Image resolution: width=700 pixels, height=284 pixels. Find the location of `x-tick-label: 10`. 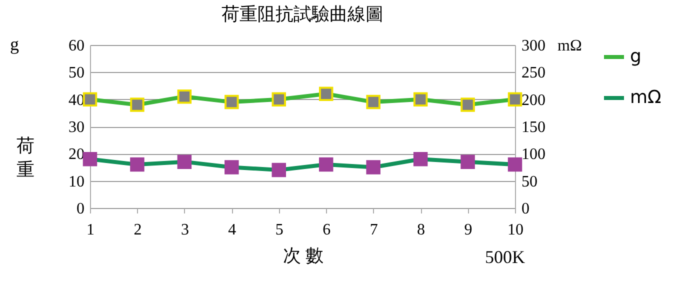

x-tick-label: 10 is located at coordinates (516, 230).